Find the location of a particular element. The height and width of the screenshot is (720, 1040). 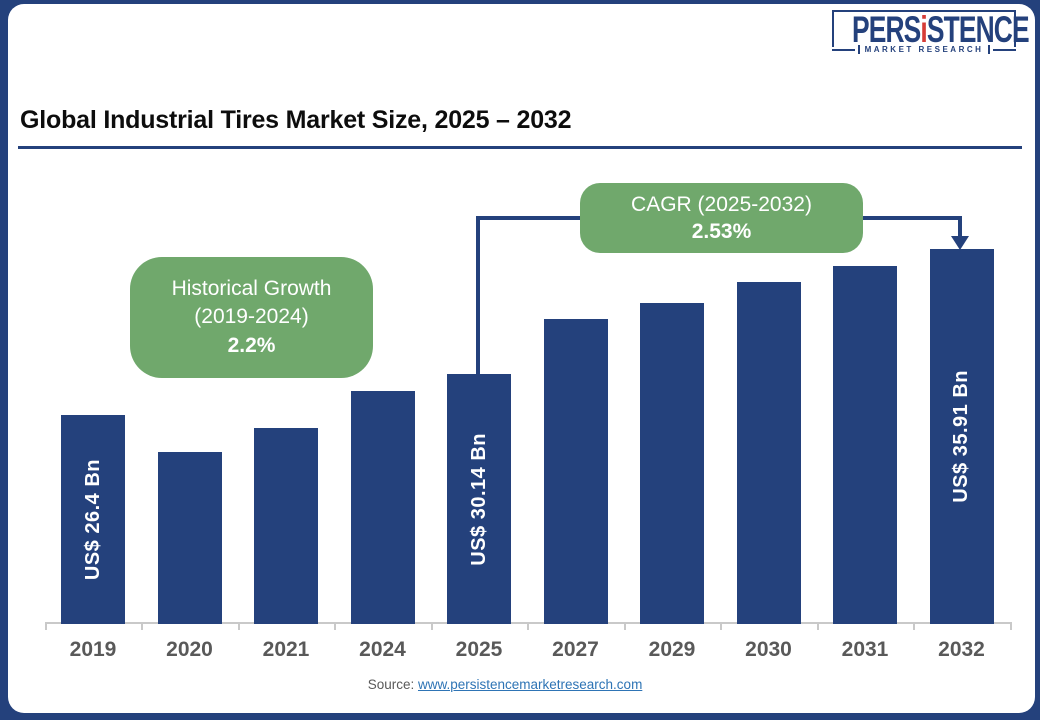

bar-2031 is located at coordinates (865, 445).